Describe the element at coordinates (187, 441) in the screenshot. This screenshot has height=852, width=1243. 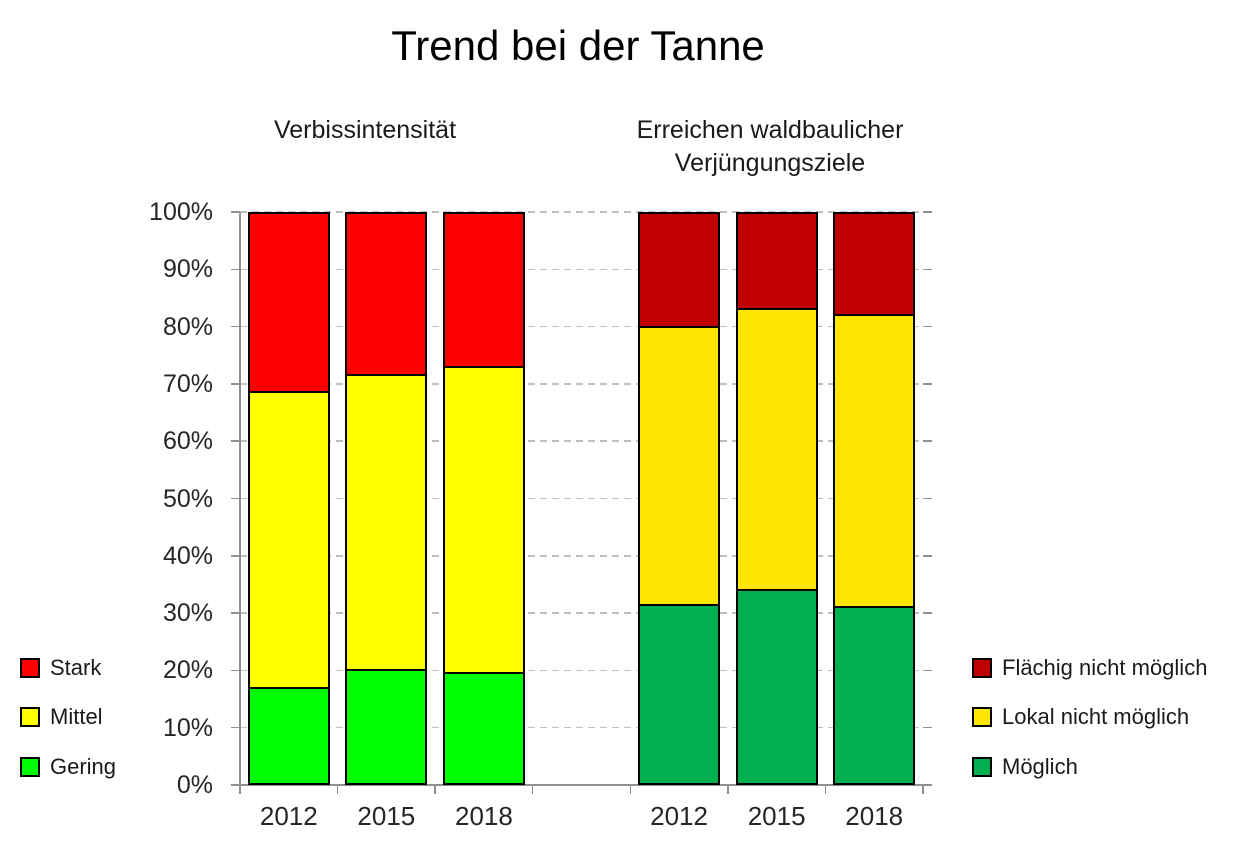
I see `y-axis-label: 60%` at that location.